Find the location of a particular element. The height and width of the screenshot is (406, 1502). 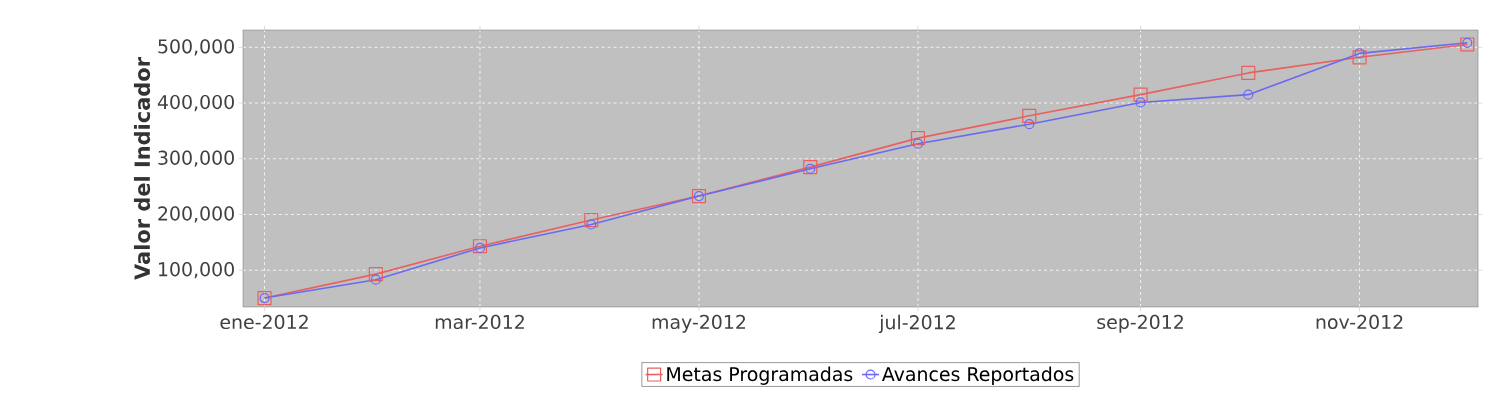

y-tick-label: 100,000 is located at coordinates (196, 270).